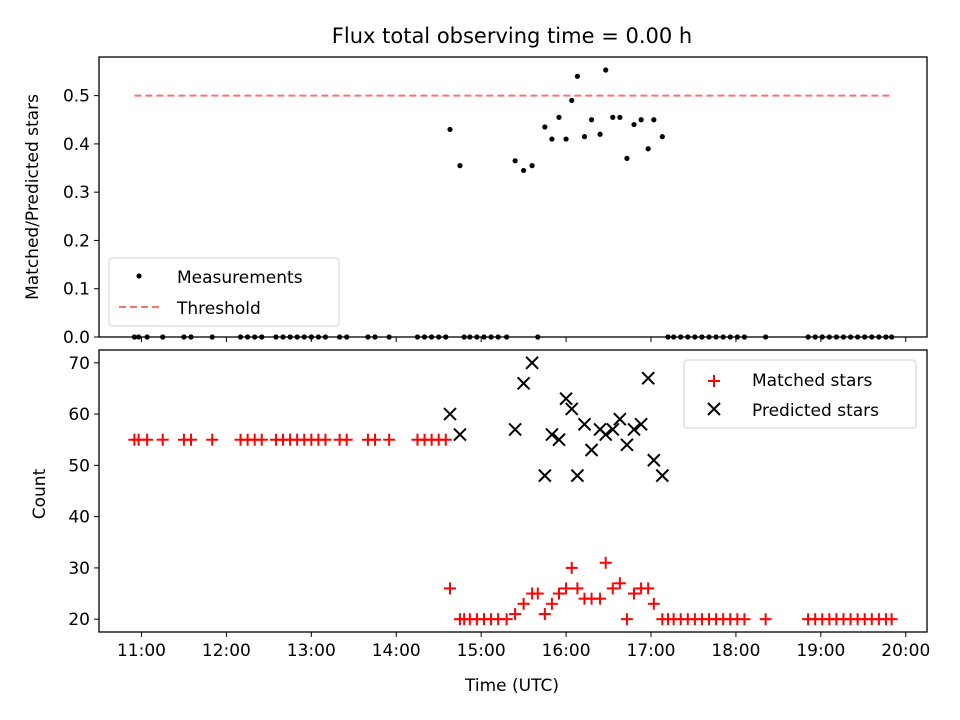 This screenshot has width=960, height=720. Describe the element at coordinates (905, 651) in the screenshot. I see `bottom-x-tick-label: 20:00` at that location.